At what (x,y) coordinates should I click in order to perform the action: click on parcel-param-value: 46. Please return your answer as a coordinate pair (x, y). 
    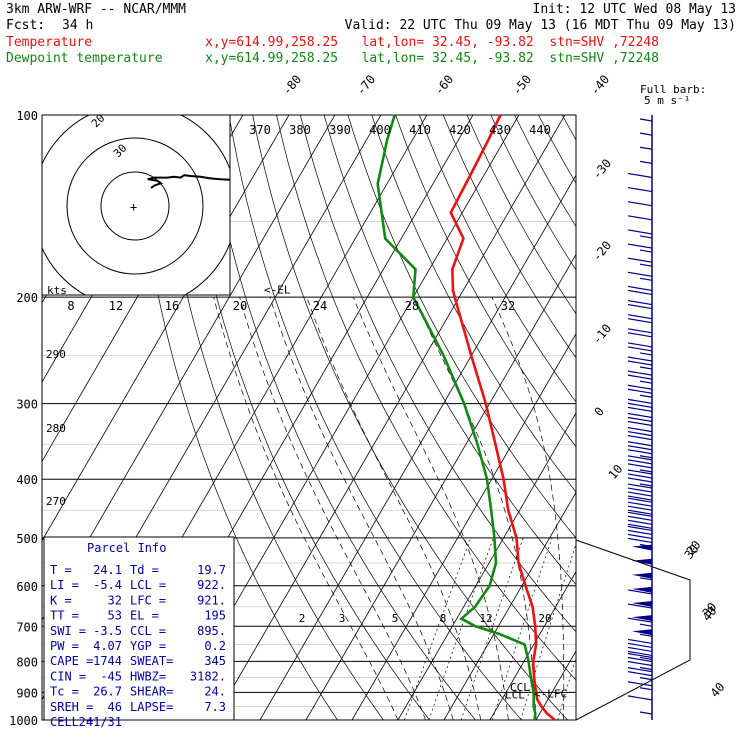
    Looking at the image, I should click on (115, 707).